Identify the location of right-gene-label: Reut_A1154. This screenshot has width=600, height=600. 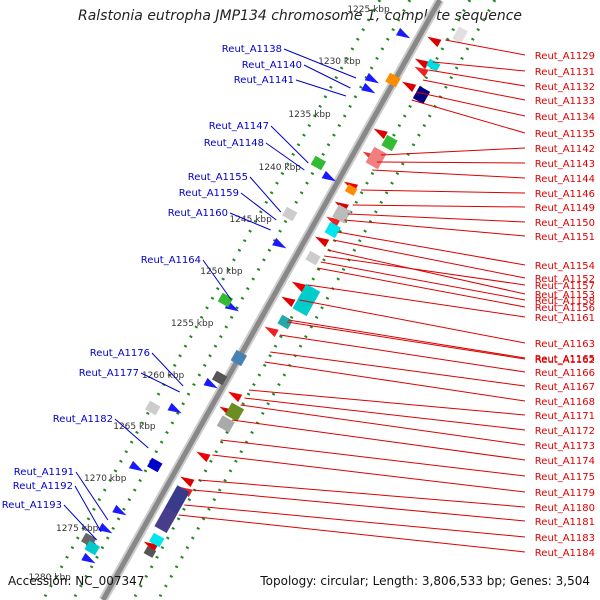
(565, 266).